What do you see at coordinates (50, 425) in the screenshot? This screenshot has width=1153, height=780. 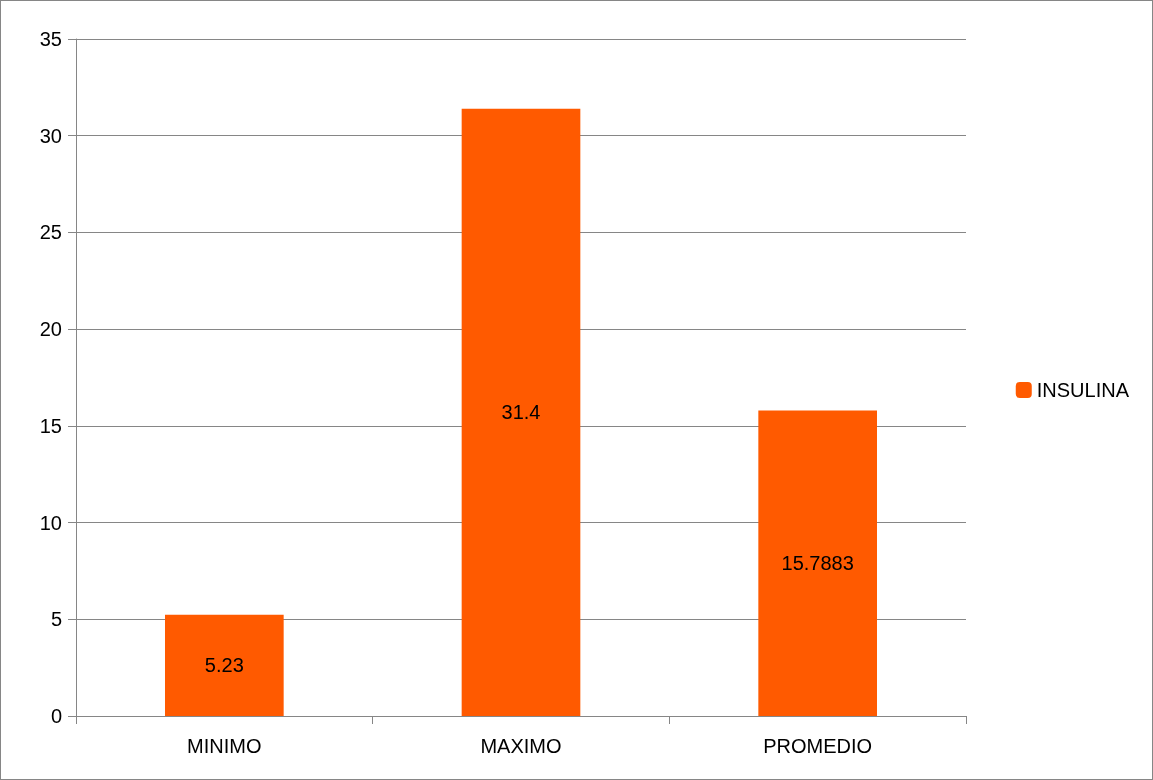 I see `y-tick-label: 15` at bounding box center [50, 425].